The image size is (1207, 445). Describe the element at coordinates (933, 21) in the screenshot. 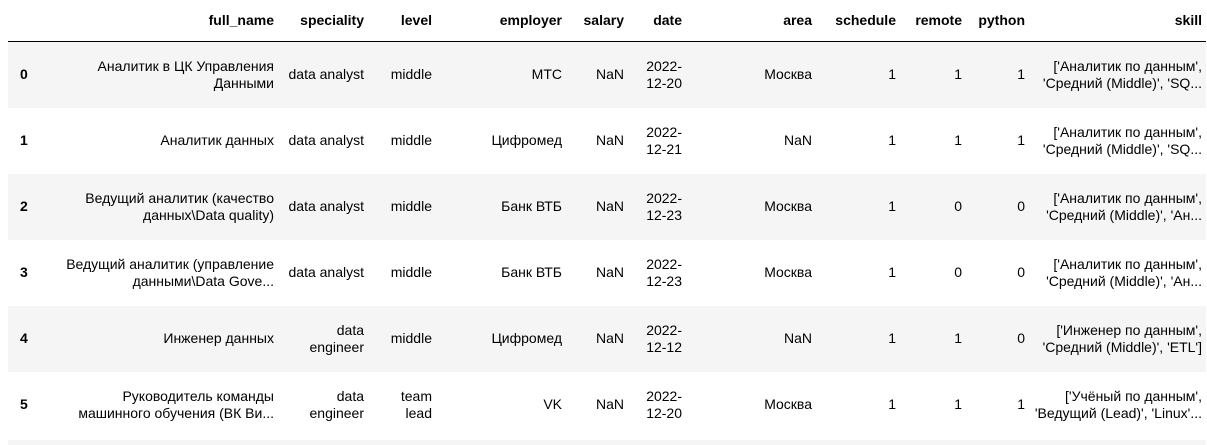

I see `column-header-remote: remote` at that location.